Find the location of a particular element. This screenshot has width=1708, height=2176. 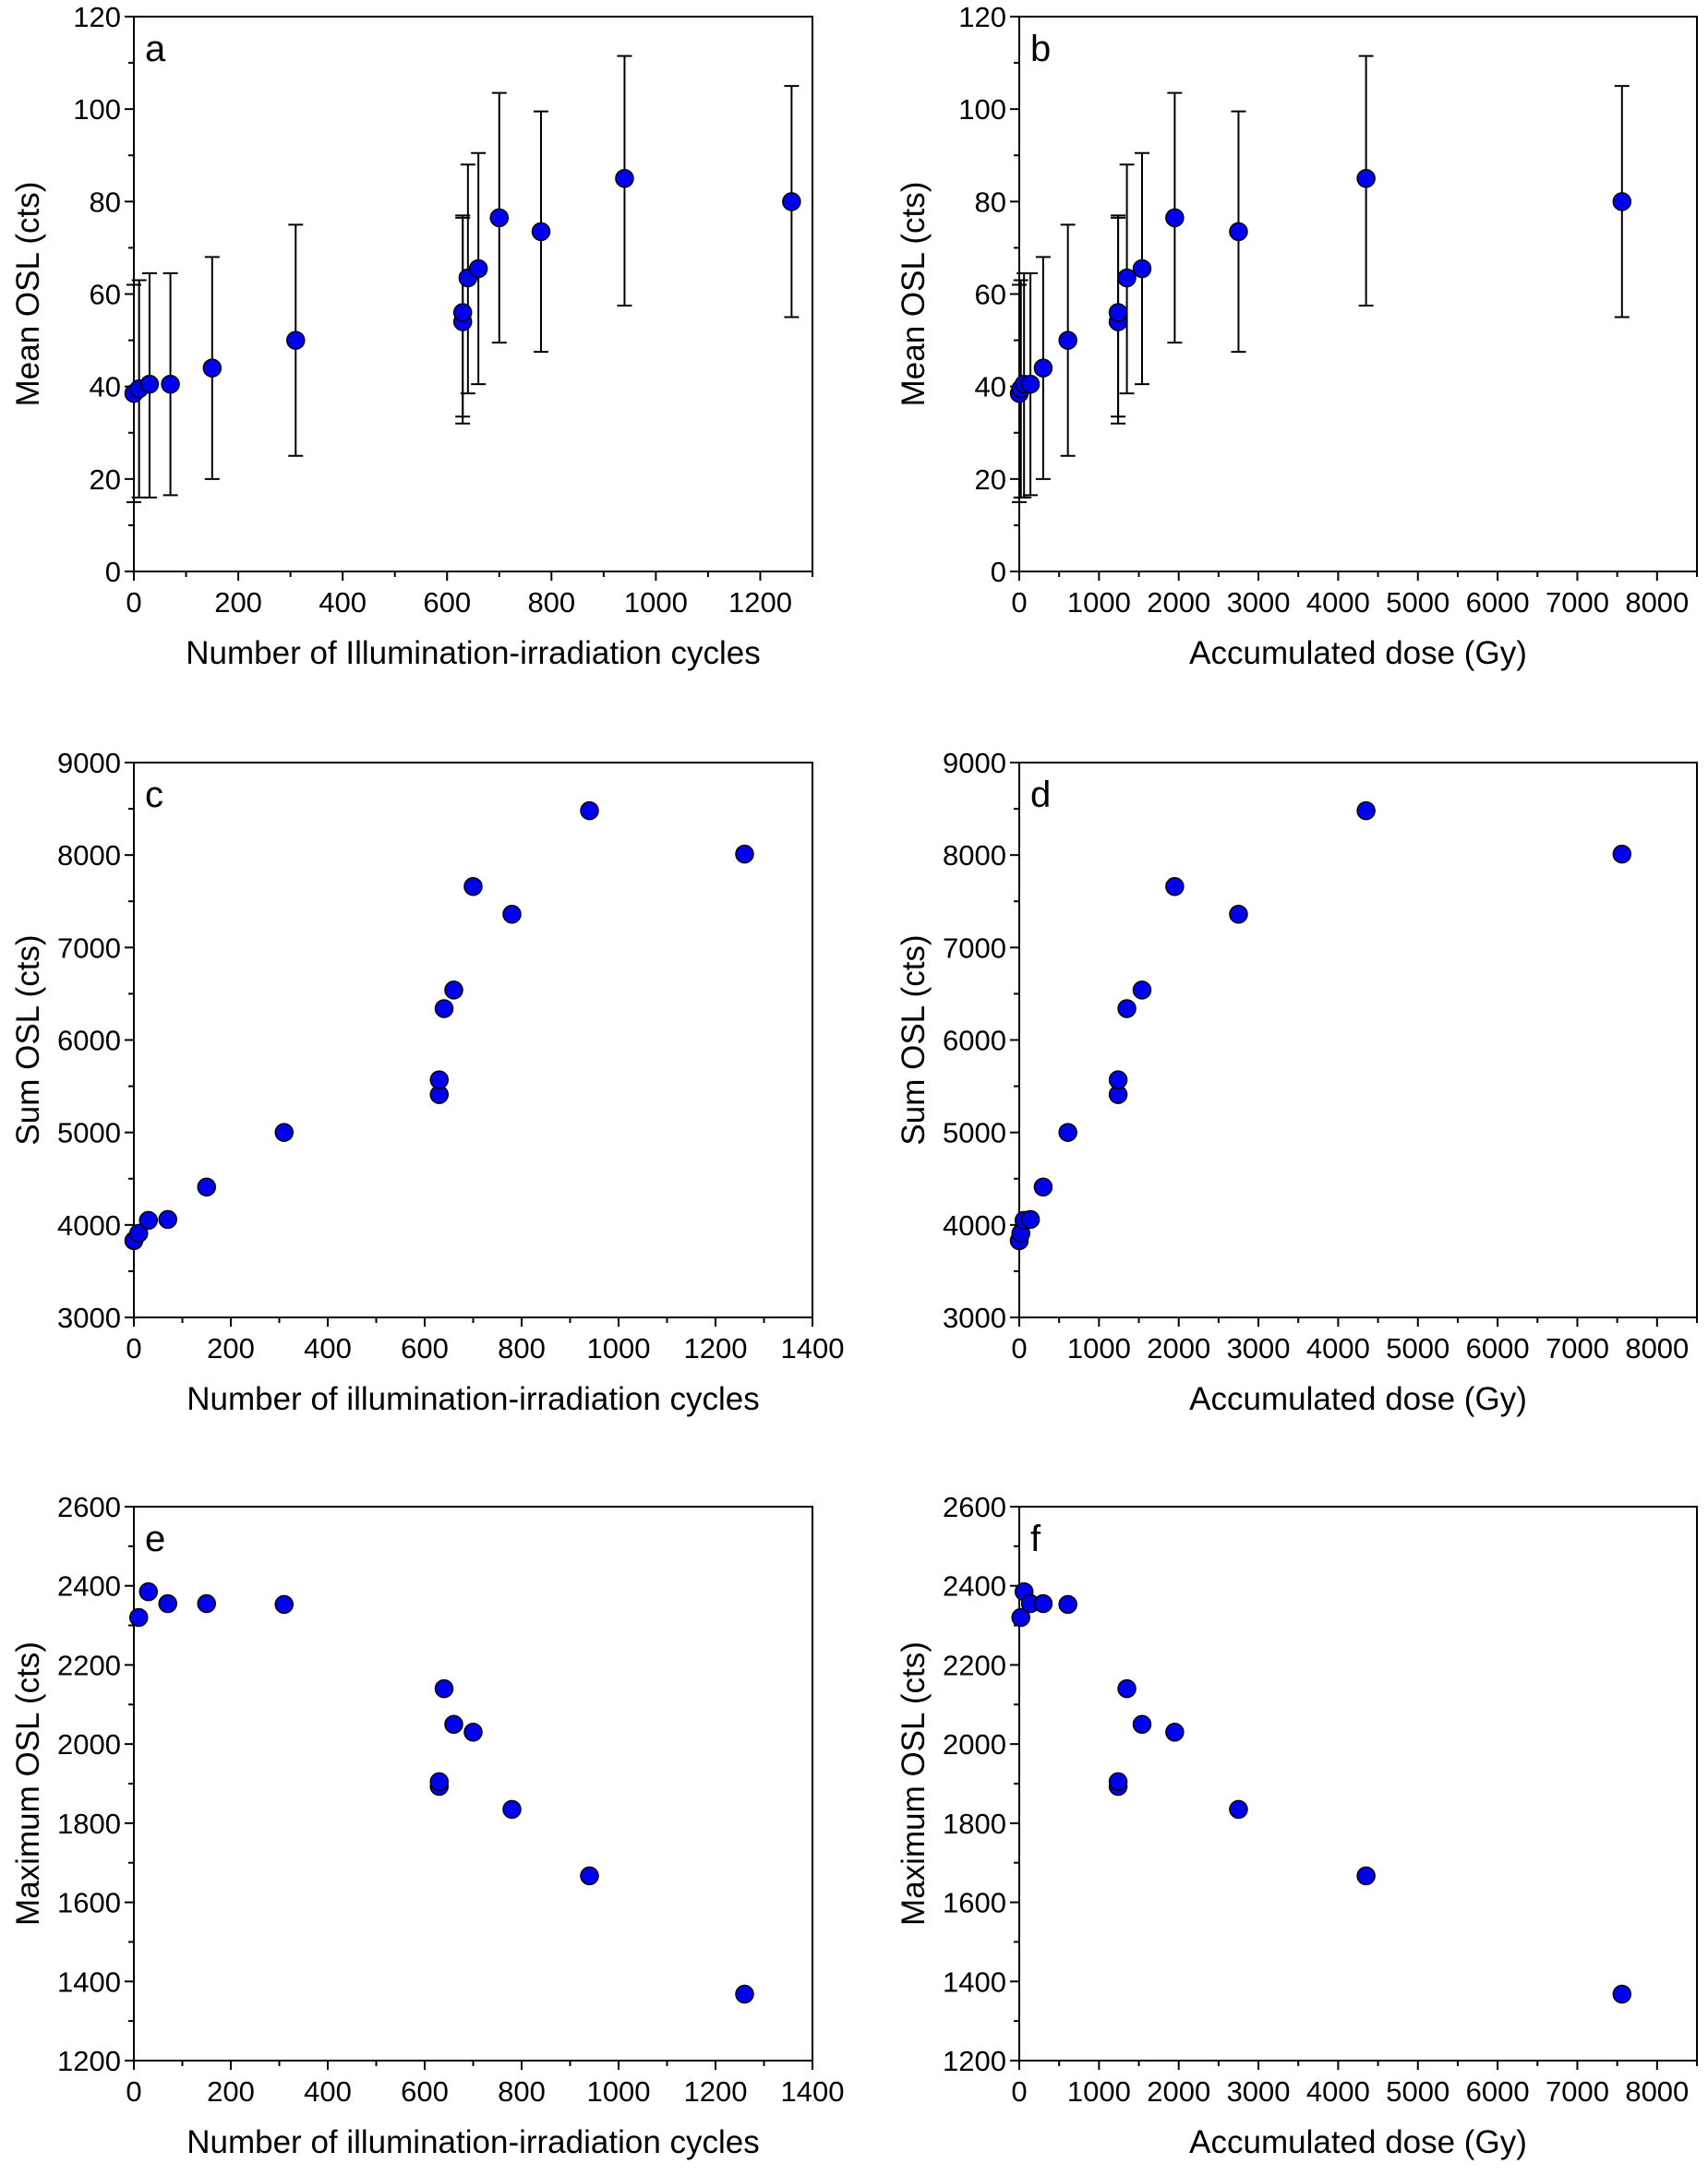

x-tick-label: 8000 is located at coordinates (1657, 1348).